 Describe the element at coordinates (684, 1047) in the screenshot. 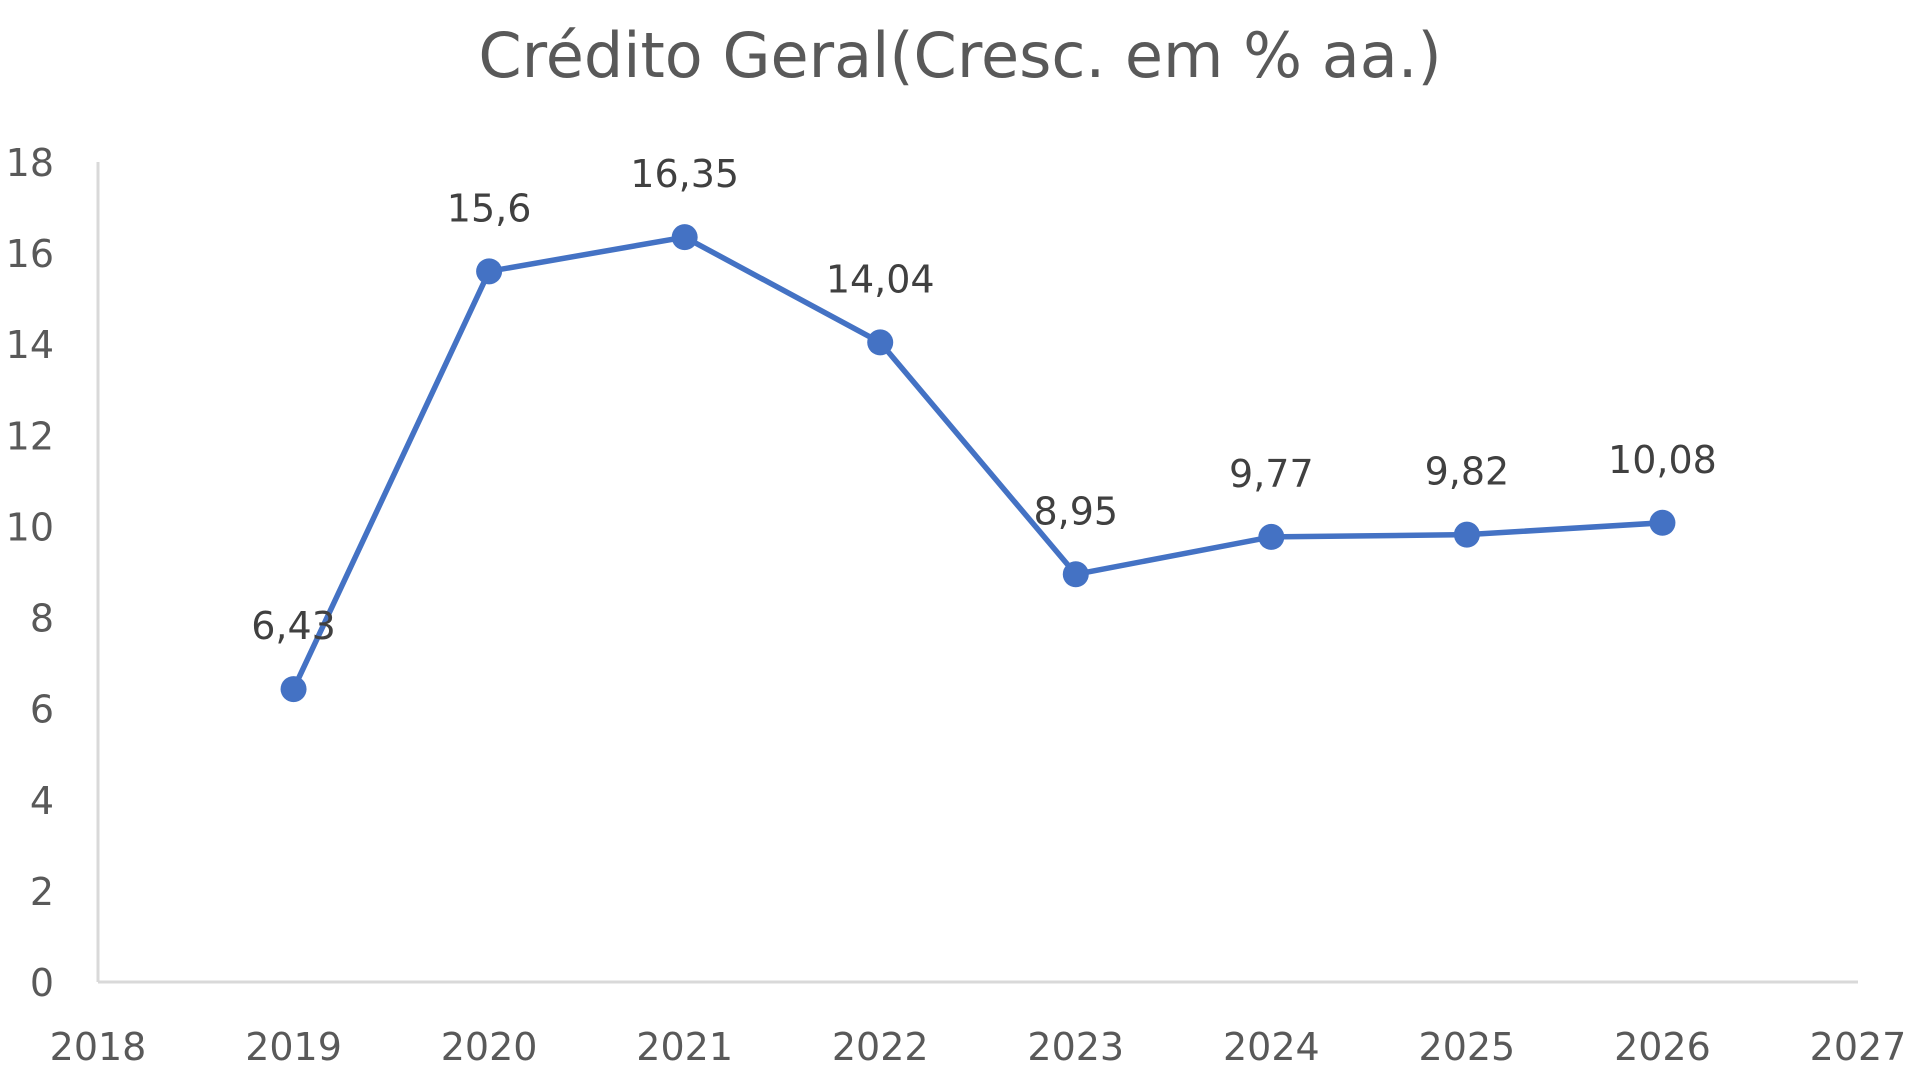

I see `x-tick-label: 2021` at that location.